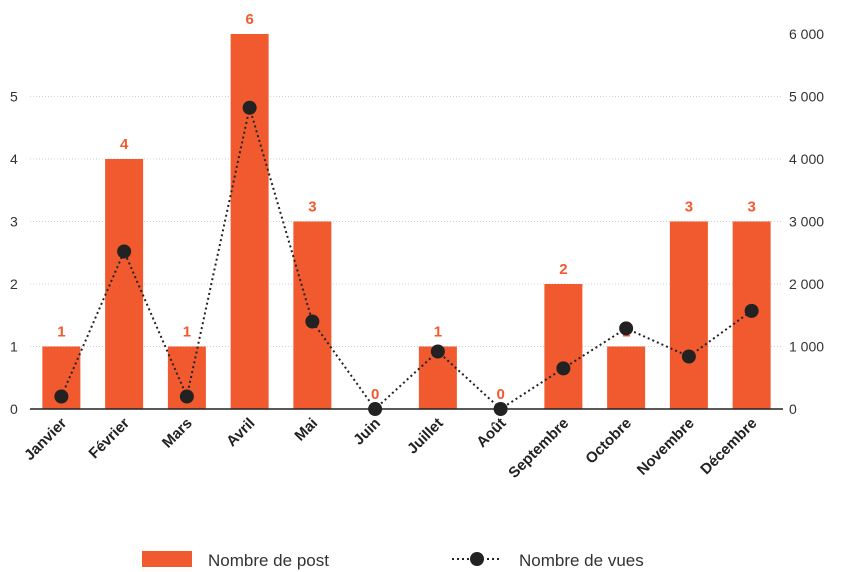 The height and width of the screenshot is (572, 846). I want to click on category-label: Mai, so click(306, 430).